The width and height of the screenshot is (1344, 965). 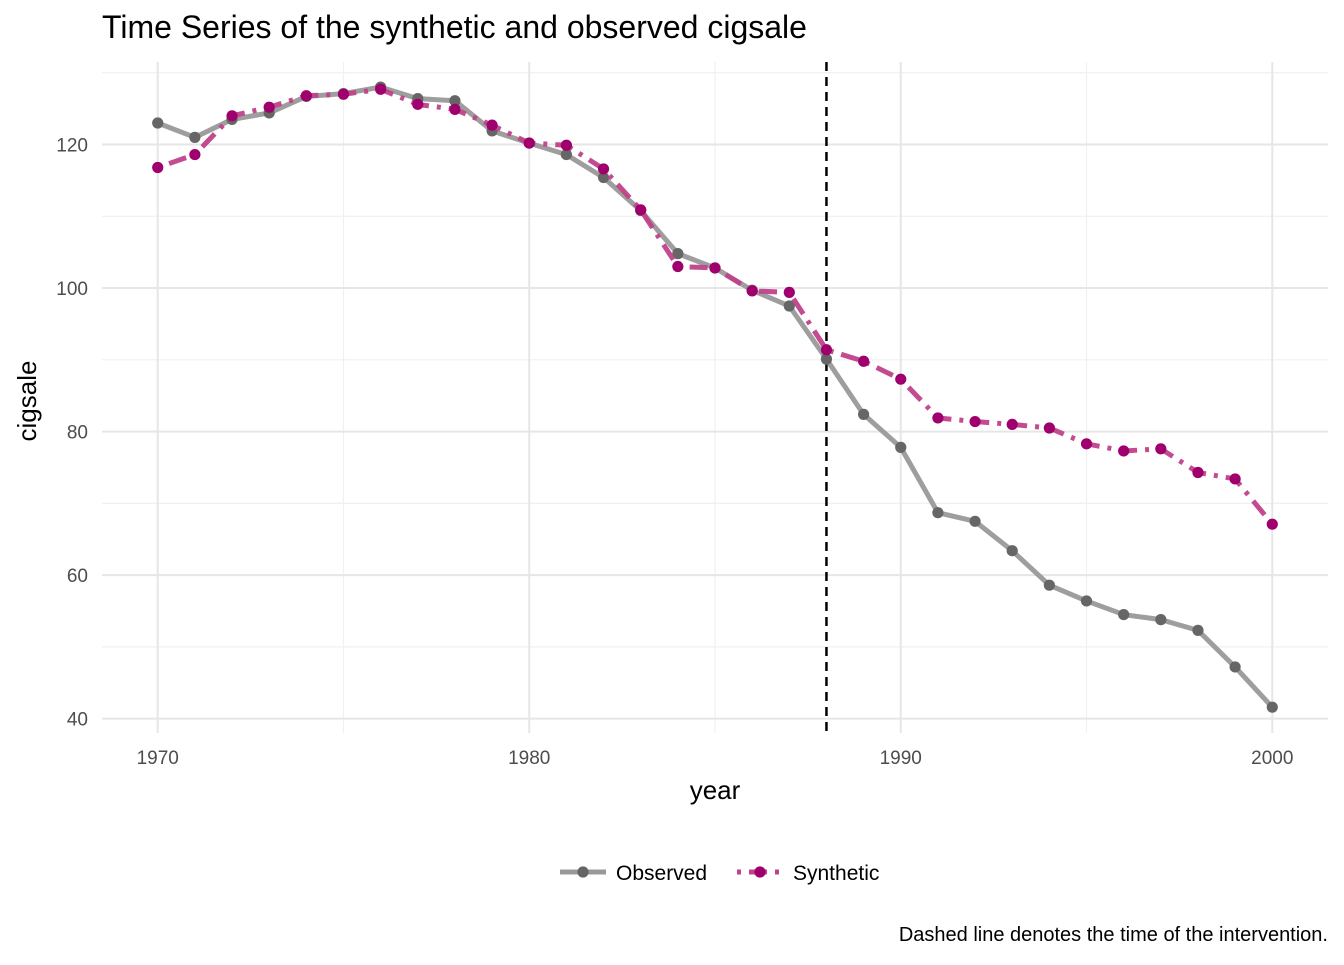 What do you see at coordinates (719, 873) in the screenshot?
I see `legend: Observed Synthetic` at bounding box center [719, 873].